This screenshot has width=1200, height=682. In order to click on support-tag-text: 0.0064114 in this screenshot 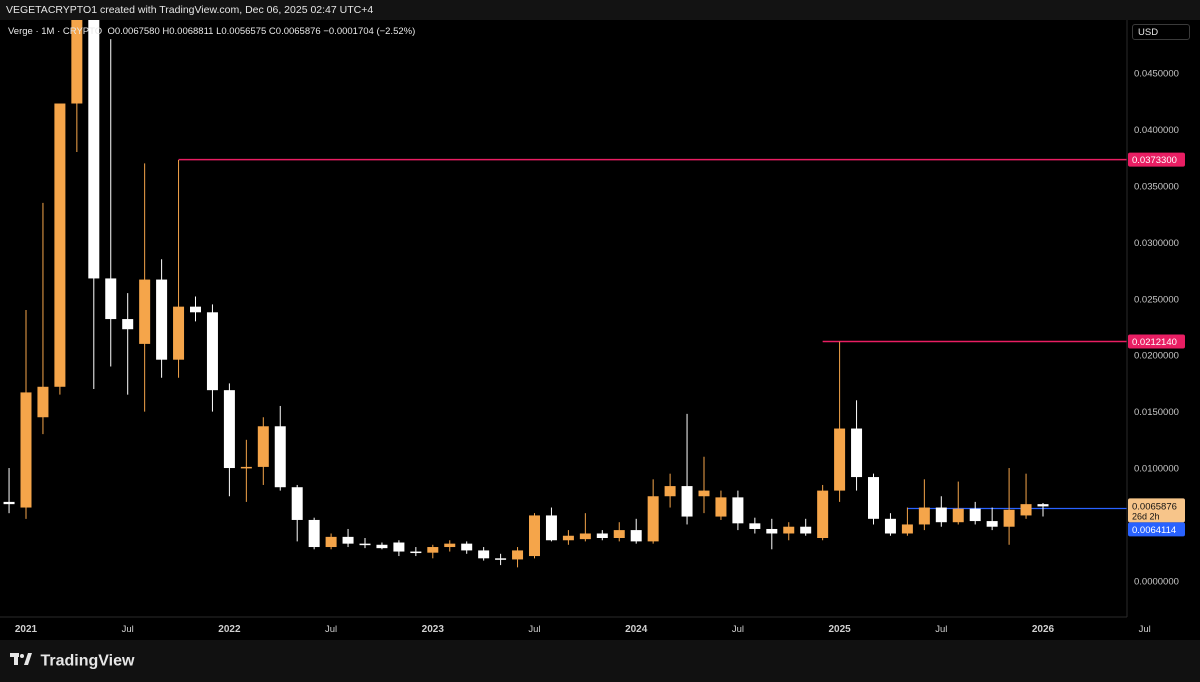, I will do `click(1154, 530)`.